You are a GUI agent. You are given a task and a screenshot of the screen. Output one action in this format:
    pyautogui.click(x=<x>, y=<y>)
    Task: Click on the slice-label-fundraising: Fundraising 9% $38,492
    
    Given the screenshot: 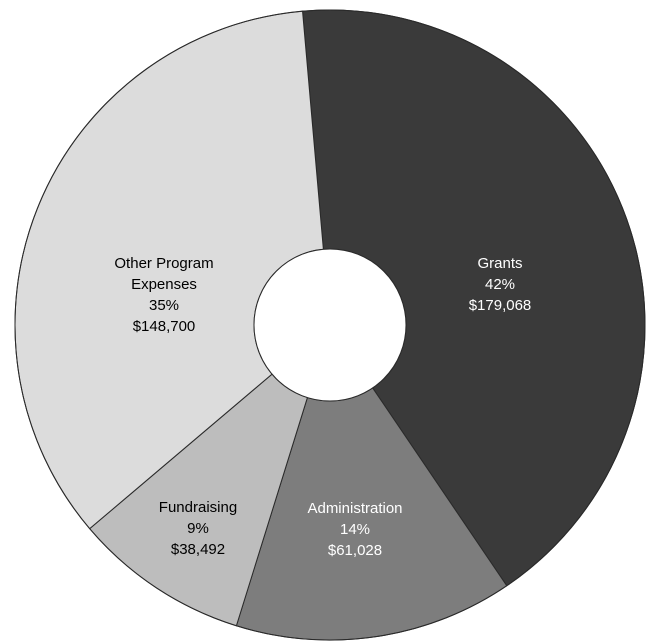 What is the action you would take?
    pyautogui.click(x=198, y=528)
    